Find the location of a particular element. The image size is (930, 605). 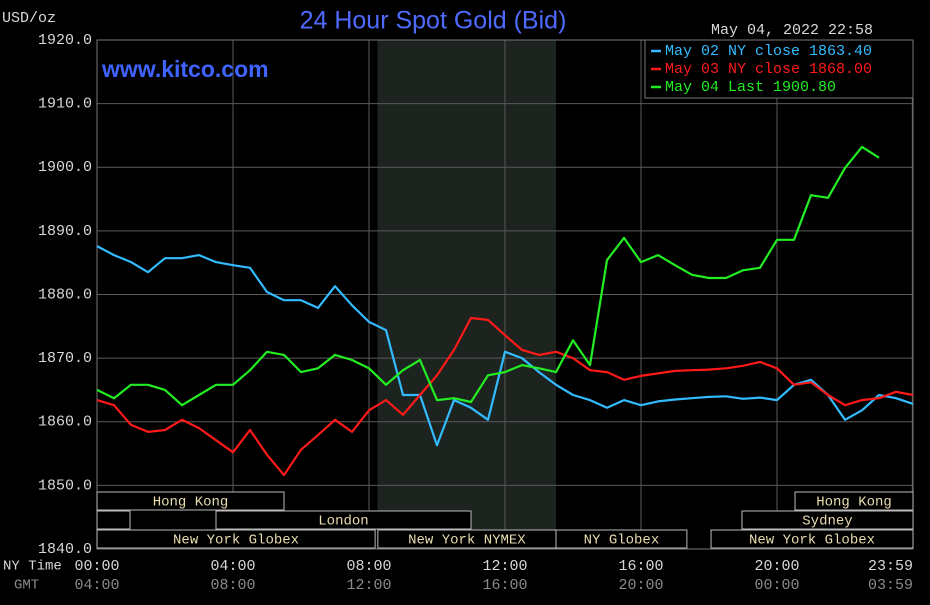

y-axis-label: USD/oz is located at coordinates (29, 18).